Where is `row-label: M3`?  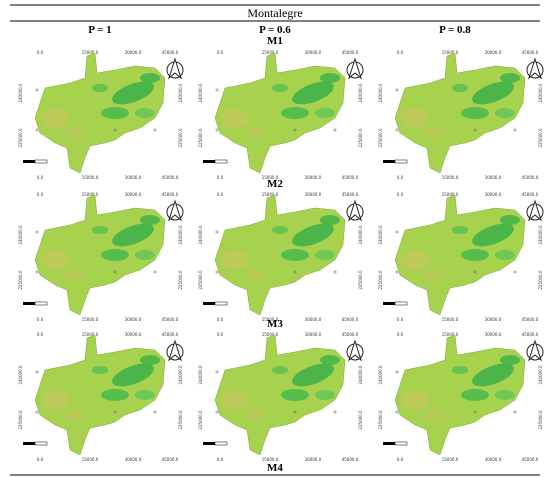 row-label: M3 is located at coordinates (275, 324).